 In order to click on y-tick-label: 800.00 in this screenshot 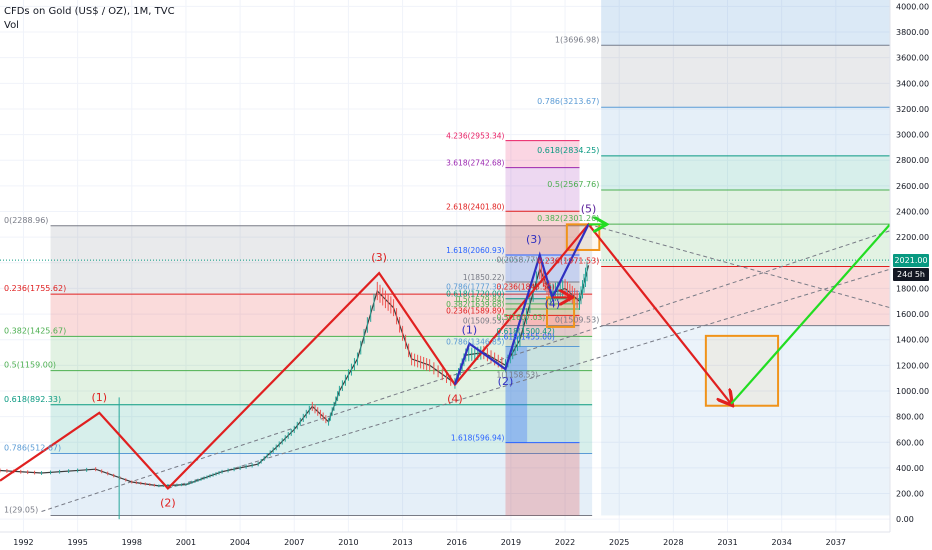, I will do `click(910, 417)`.